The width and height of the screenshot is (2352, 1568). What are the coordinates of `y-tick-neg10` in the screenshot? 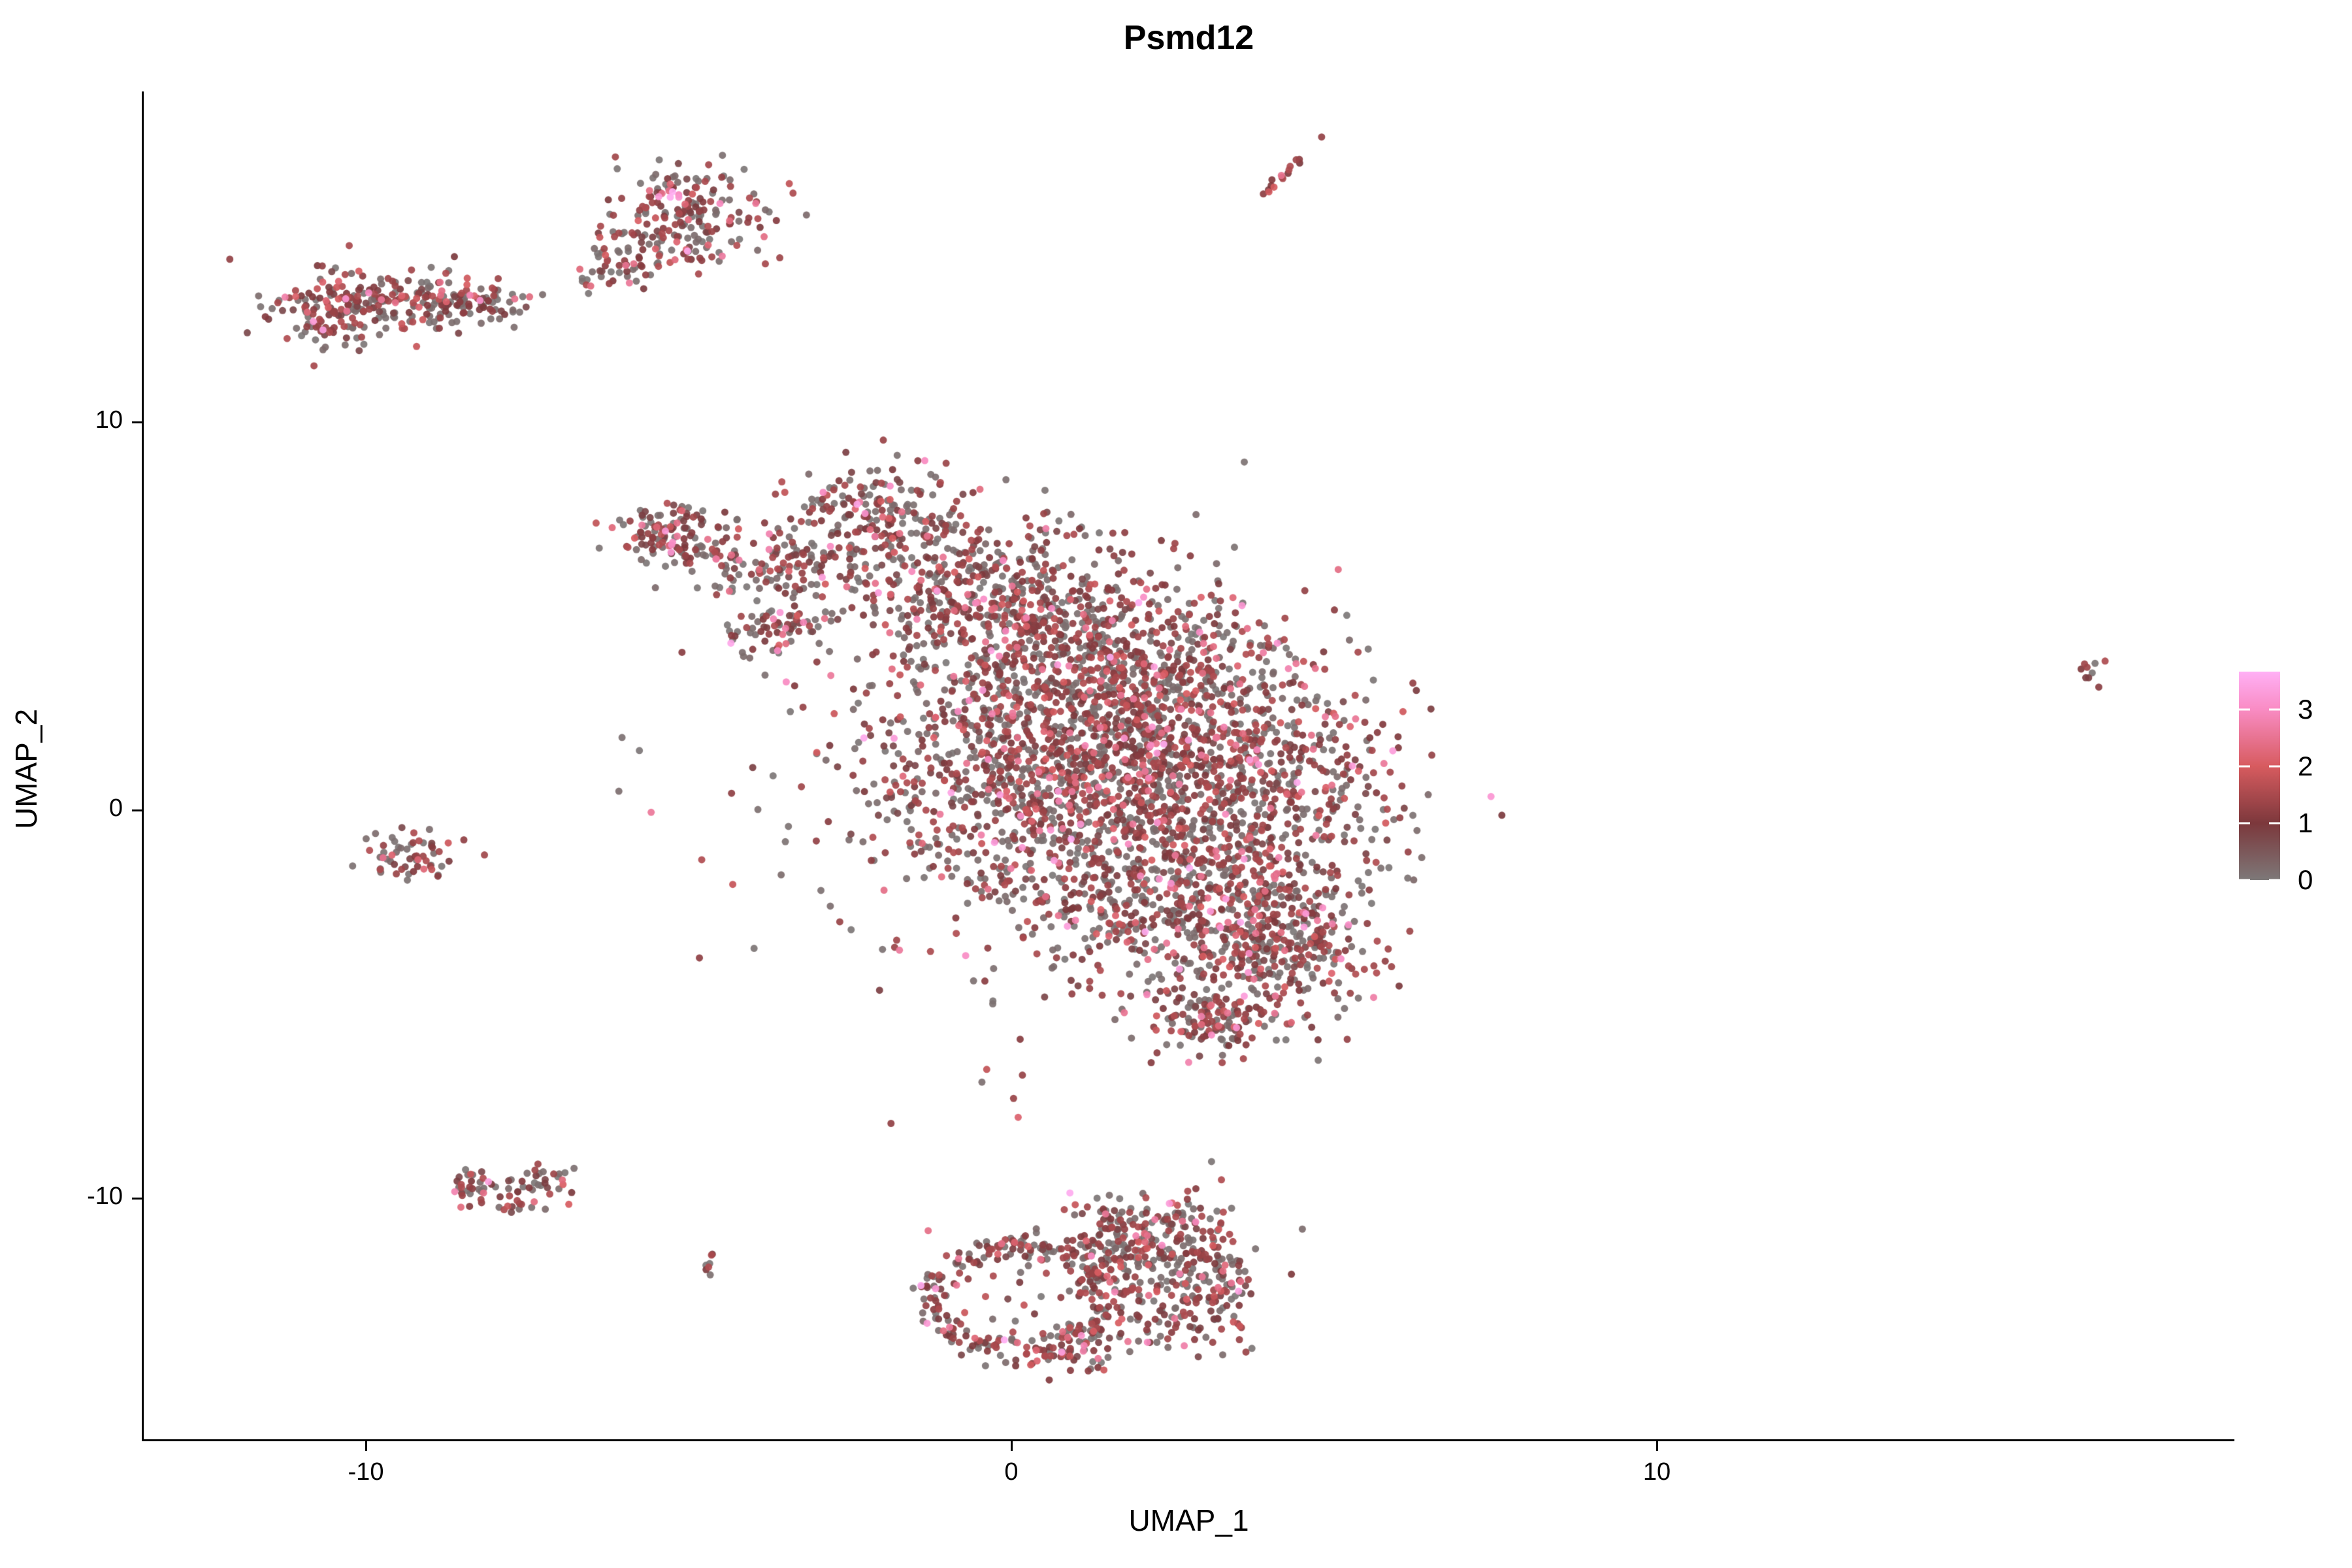 It's located at (137, 1199).